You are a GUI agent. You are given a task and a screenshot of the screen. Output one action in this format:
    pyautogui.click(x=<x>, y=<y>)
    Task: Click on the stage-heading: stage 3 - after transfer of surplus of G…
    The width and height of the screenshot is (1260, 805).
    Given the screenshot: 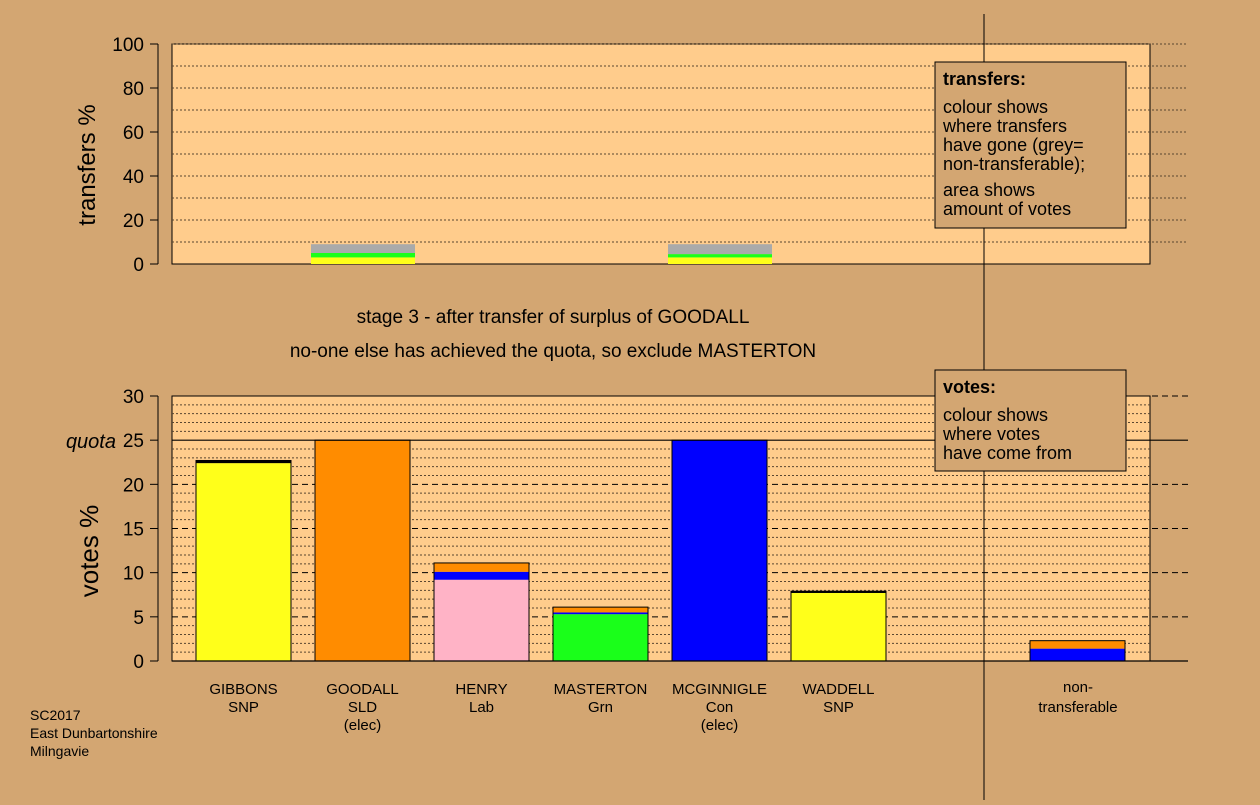 What is the action you would take?
    pyautogui.click(x=553, y=317)
    